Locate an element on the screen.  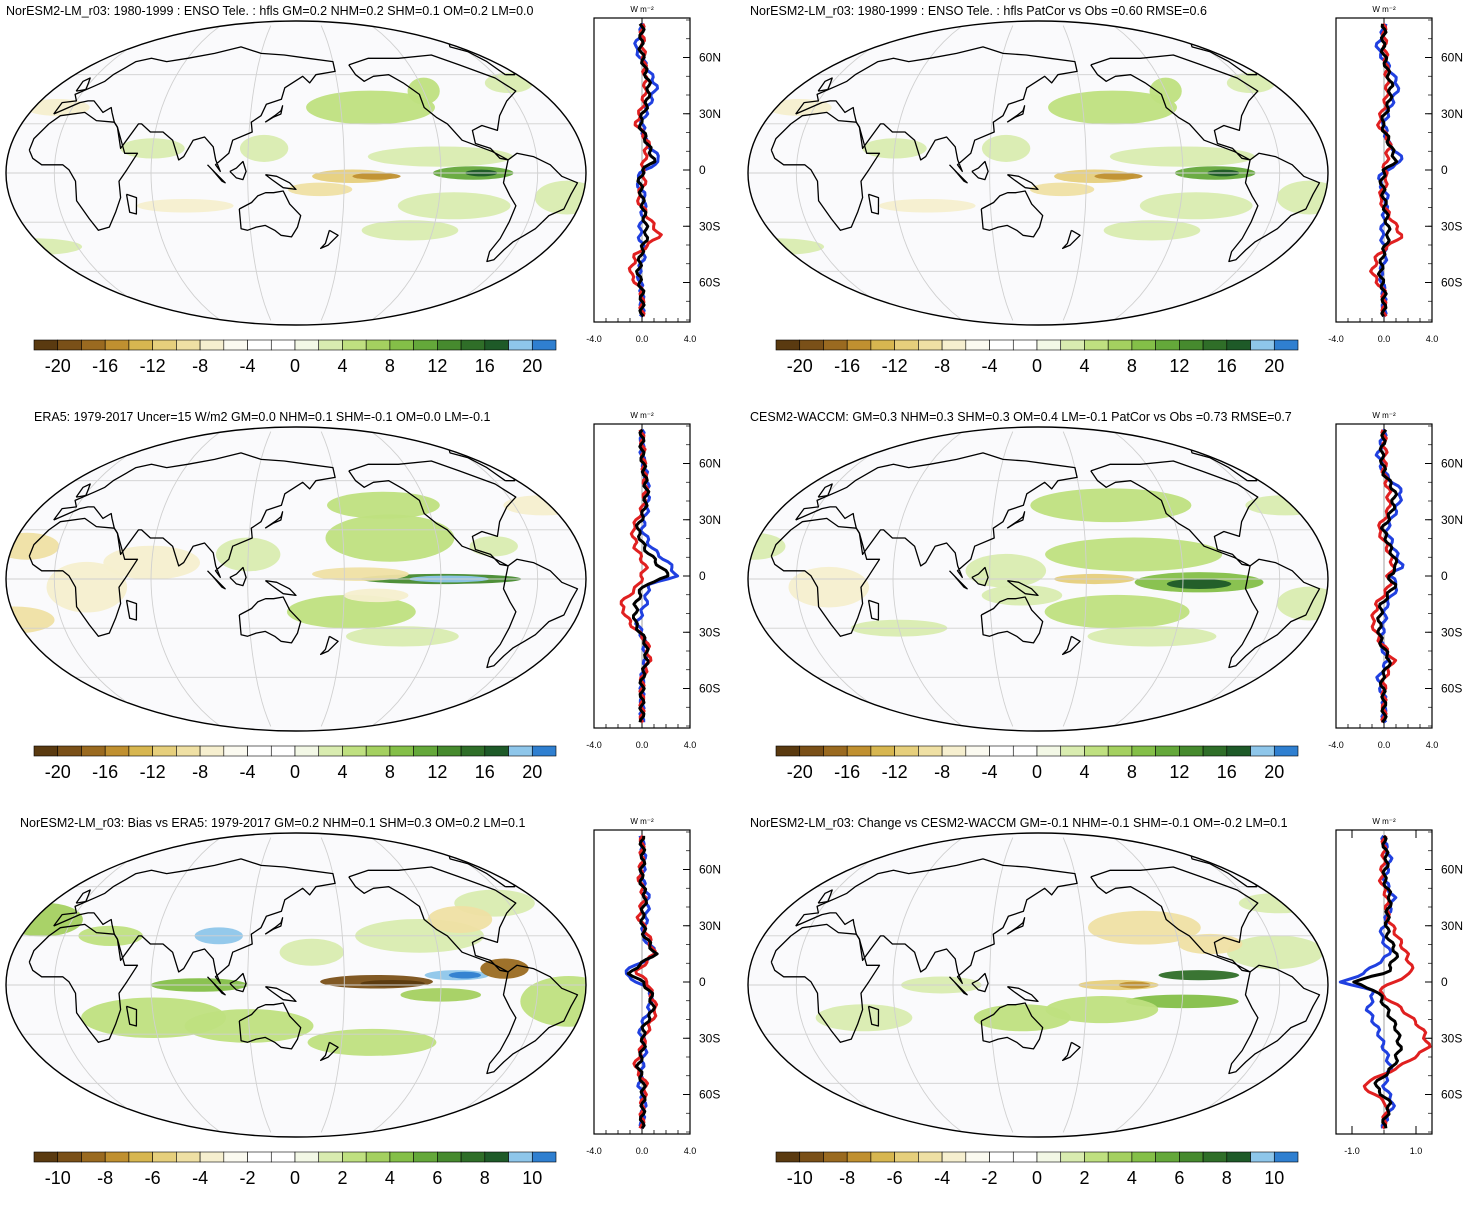
profile-series-model is located at coordinates (1368, 981).